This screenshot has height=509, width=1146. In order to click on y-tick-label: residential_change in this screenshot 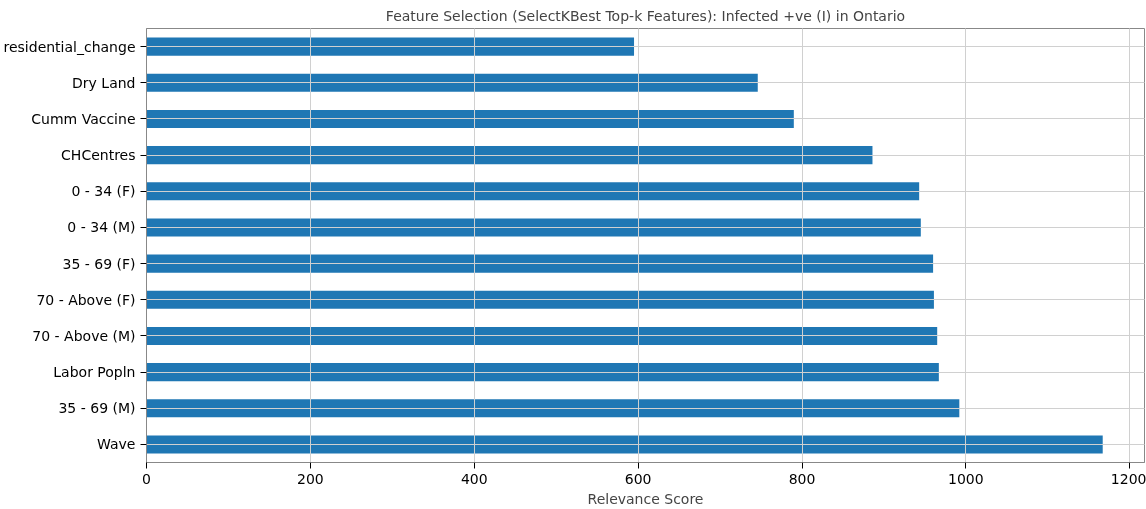, I will do `click(69, 46)`.